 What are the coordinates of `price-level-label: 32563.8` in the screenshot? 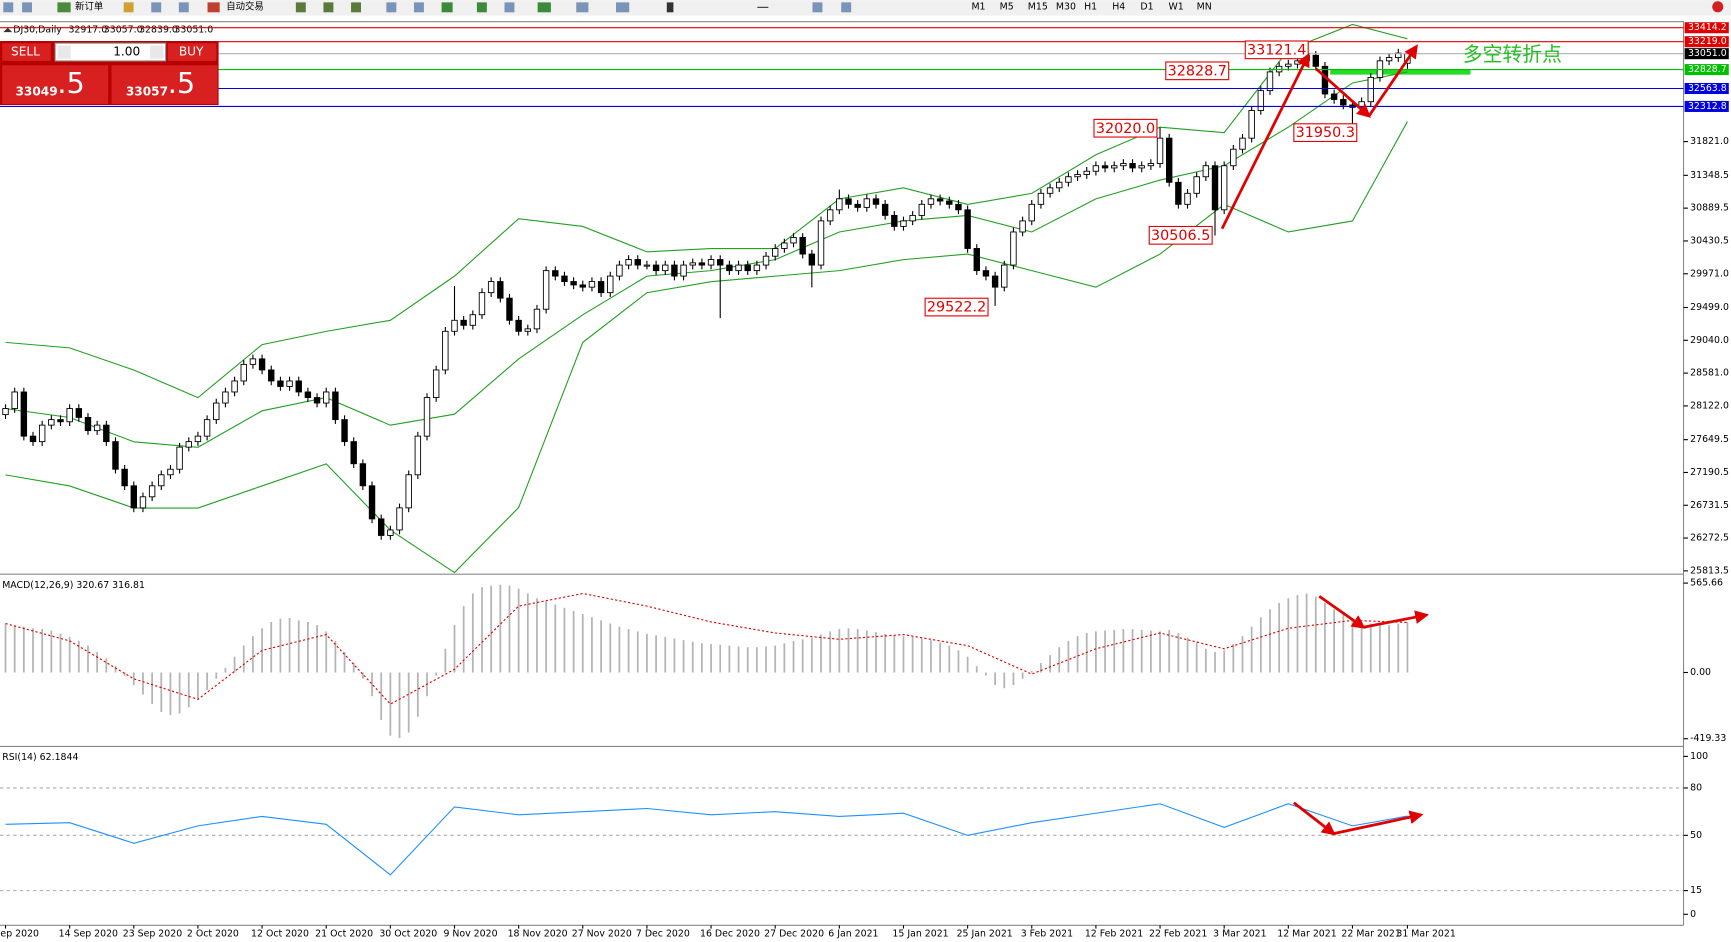 It's located at (1707, 88).